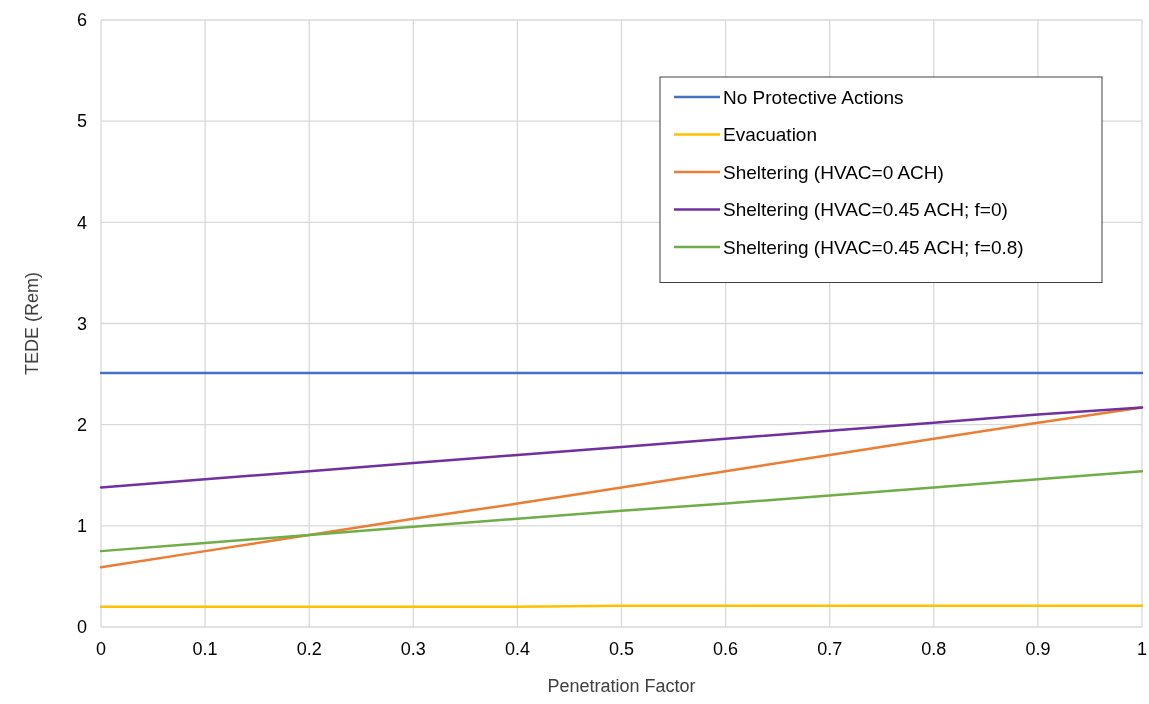 The image size is (1149, 704). I want to click on y-tick-label: 2, so click(81, 424).